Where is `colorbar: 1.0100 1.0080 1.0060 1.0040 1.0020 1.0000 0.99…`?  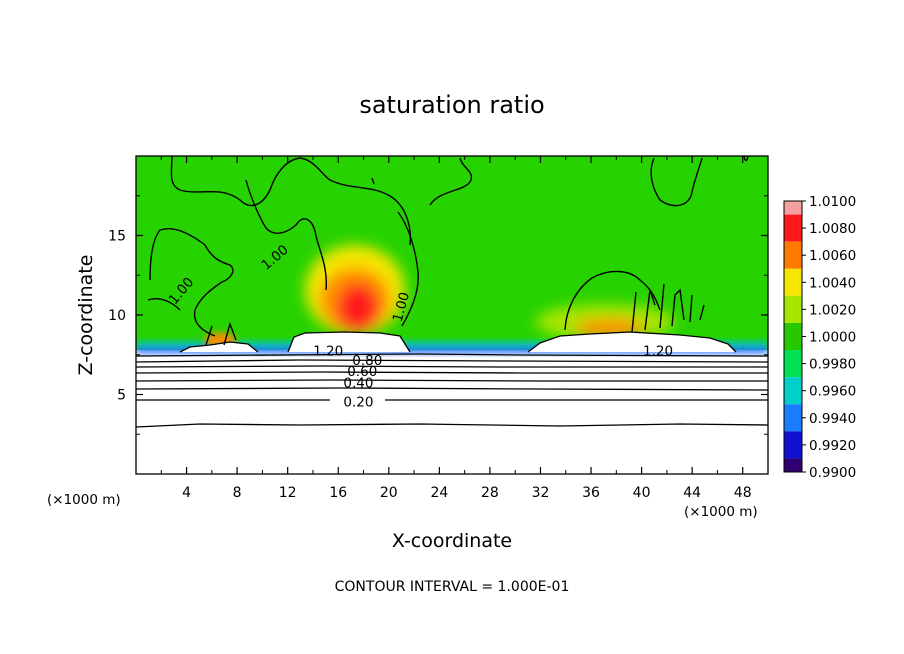 colorbar: 1.0100 1.0080 1.0060 1.0040 1.0020 1.0000 0.99… is located at coordinates (819, 337).